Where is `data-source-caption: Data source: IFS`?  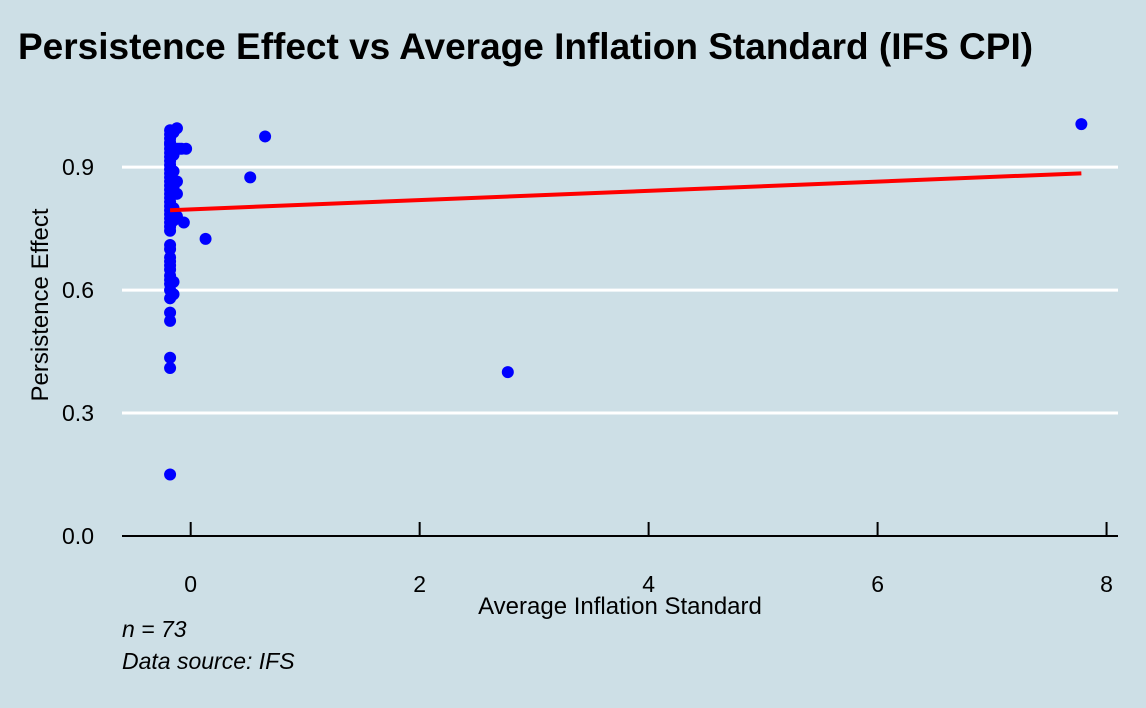
data-source-caption: Data source: IFS is located at coordinates (208, 661).